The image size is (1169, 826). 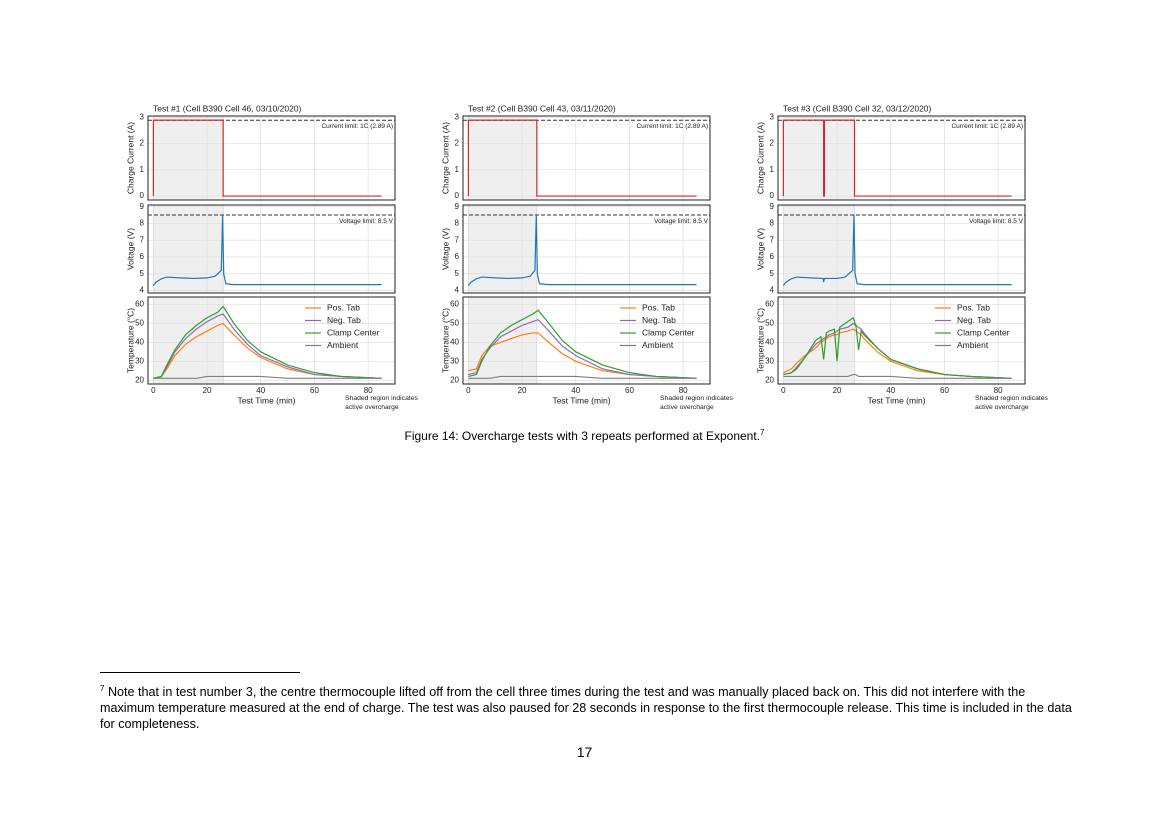 I want to click on caption-ref: 7, so click(x=762, y=432).